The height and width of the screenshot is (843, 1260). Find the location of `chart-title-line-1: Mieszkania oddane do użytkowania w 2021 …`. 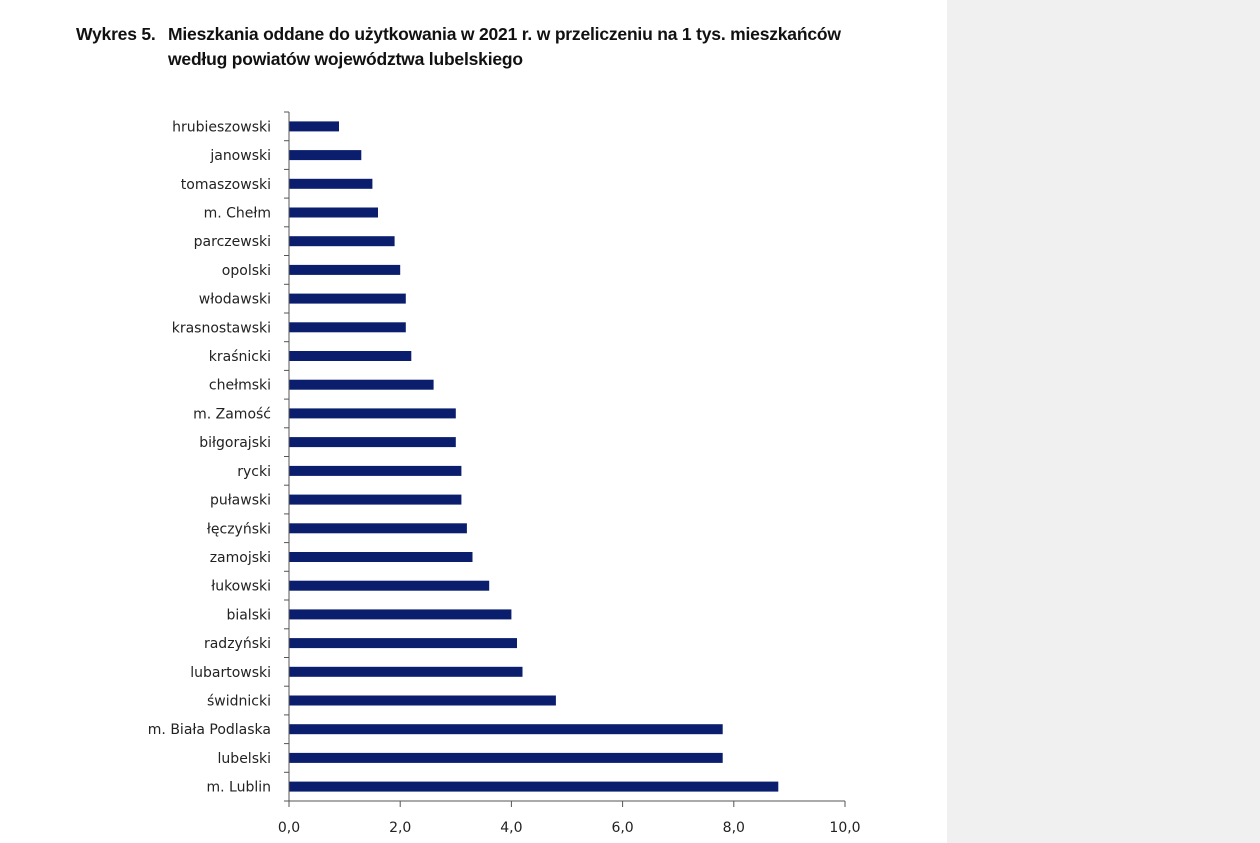

chart-title-line-1: Mieszkania oddane do użytkowania w 2021 … is located at coordinates (504, 34).